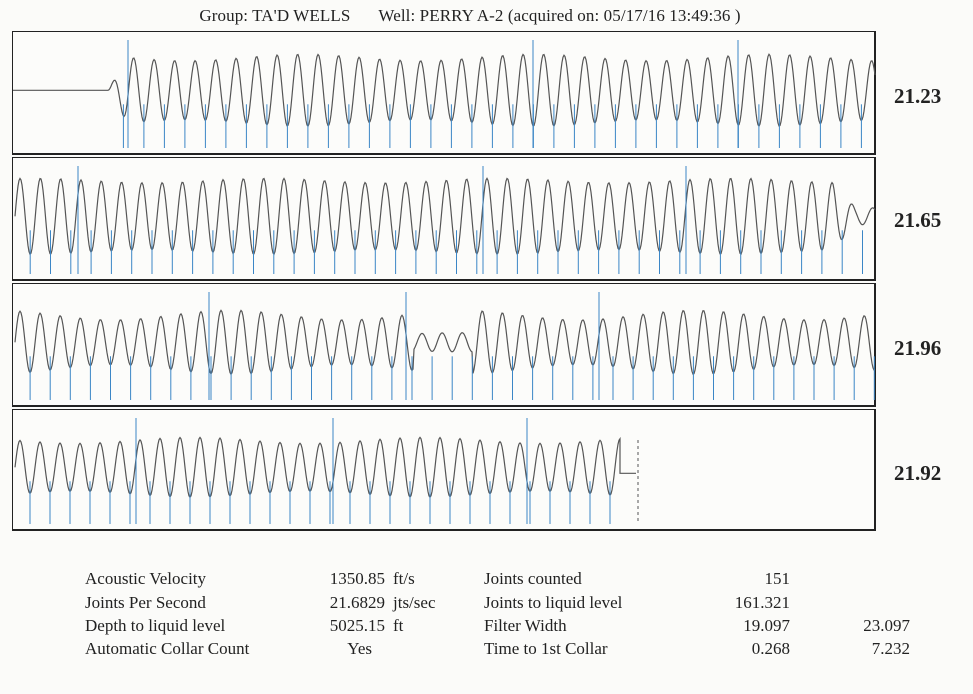 The image size is (973, 694). What do you see at coordinates (533, 578) in the screenshot?
I see `joints-counted-label: Joints counted` at bounding box center [533, 578].